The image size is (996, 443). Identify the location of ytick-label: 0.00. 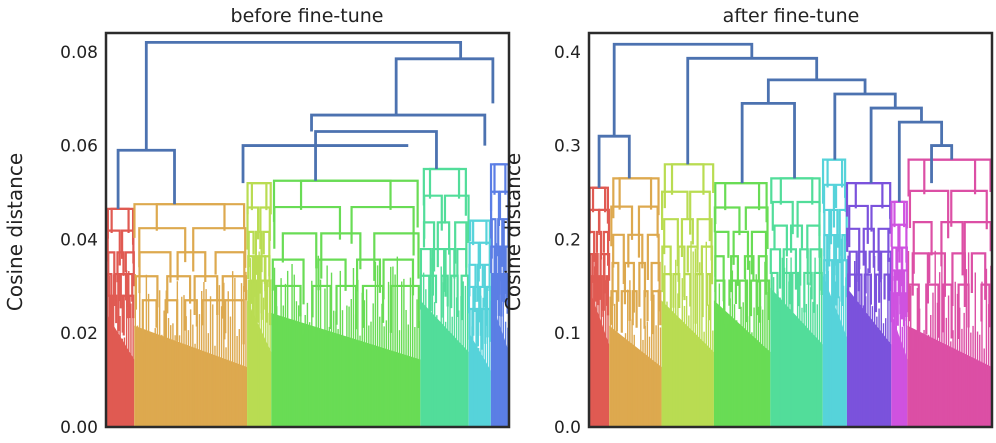
(79, 428).